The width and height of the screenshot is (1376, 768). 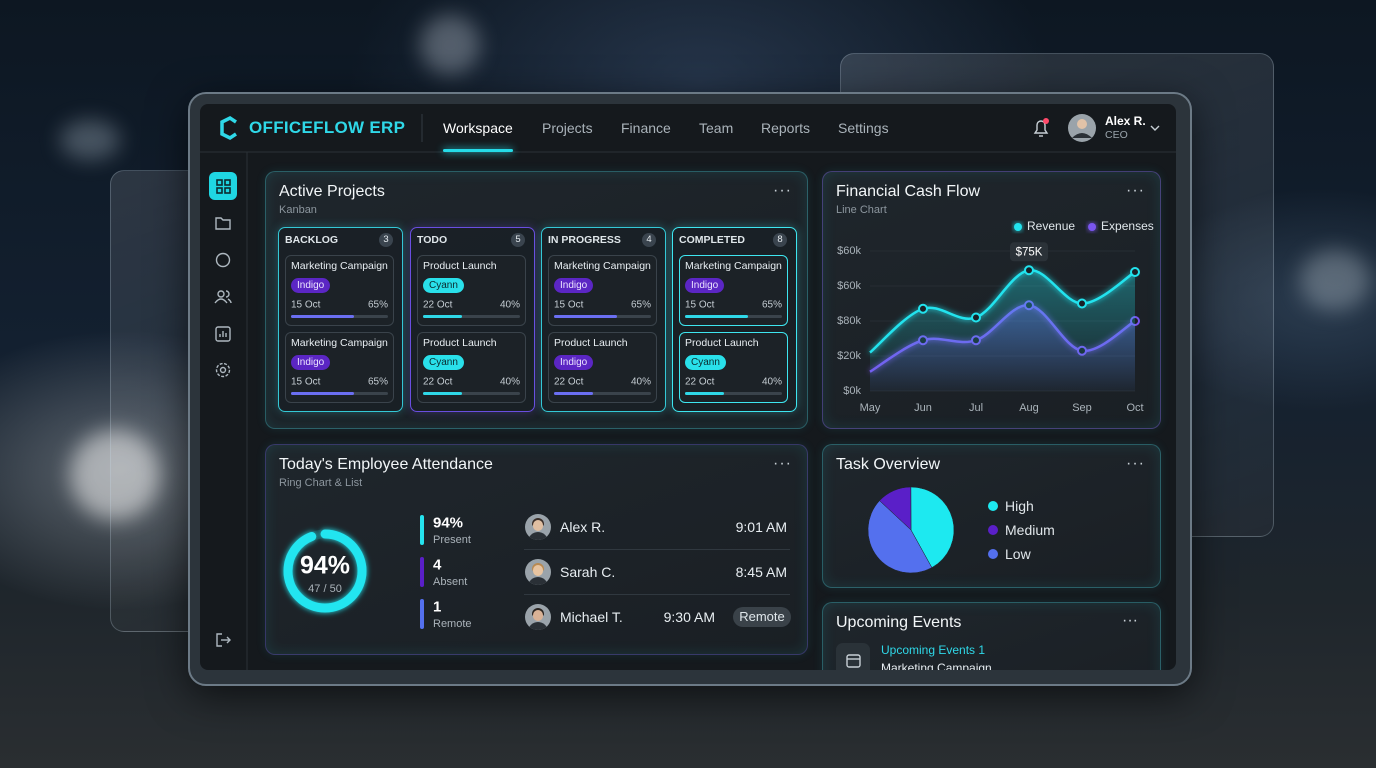 I want to click on column-count: 4, so click(x=649, y=240).